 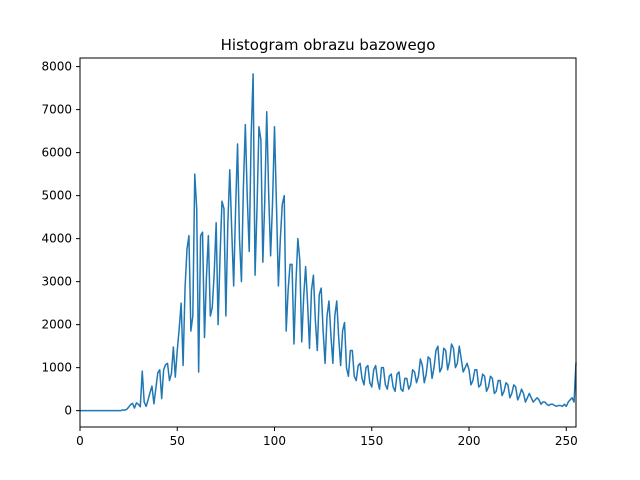 I want to click on y-tick-label: 1000, so click(x=56, y=368).